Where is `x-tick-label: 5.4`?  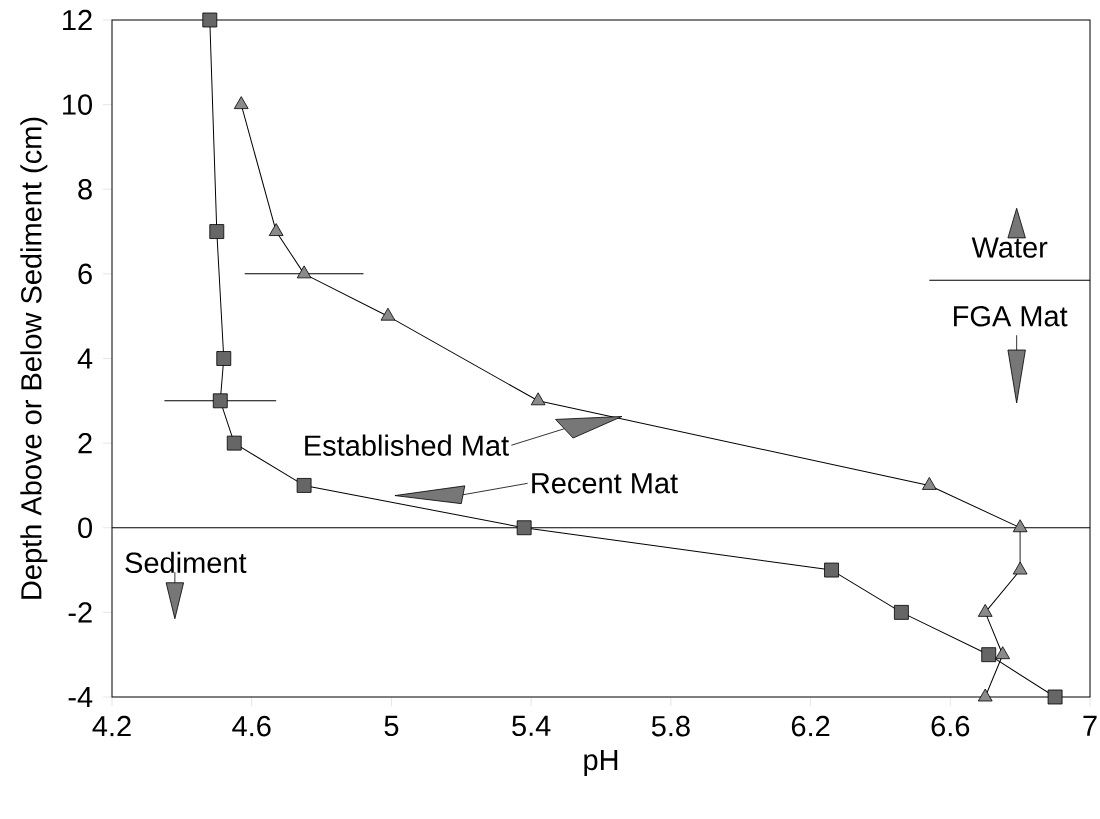
x-tick-label: 5.4 is located at coordinates (531, 726).